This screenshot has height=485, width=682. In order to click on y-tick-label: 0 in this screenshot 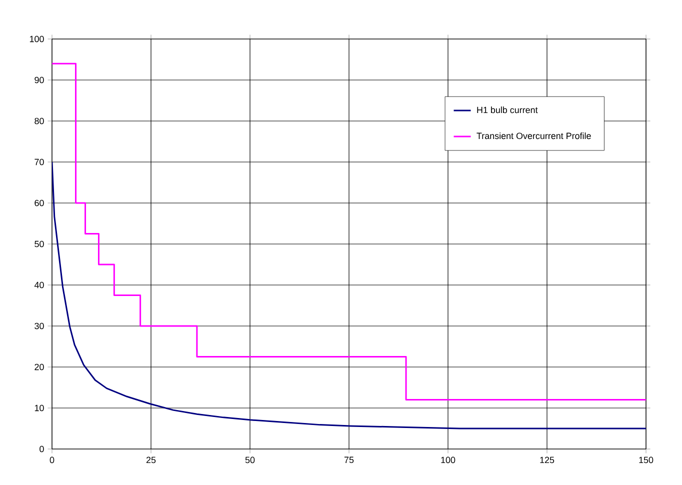, I will do `click(42, 449)`.